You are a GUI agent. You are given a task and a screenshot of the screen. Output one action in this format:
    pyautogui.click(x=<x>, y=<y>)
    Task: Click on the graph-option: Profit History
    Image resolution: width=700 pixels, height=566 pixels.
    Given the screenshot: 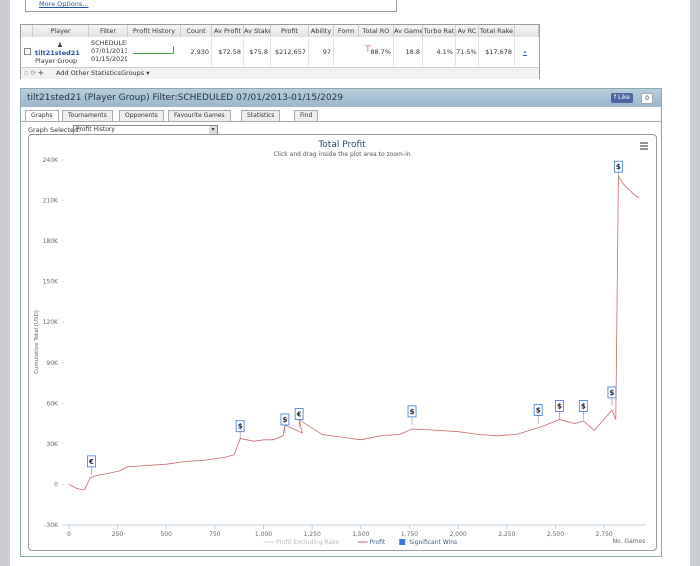 What is the action you would take?
    pyautogui.click(x=95, y=129)
    